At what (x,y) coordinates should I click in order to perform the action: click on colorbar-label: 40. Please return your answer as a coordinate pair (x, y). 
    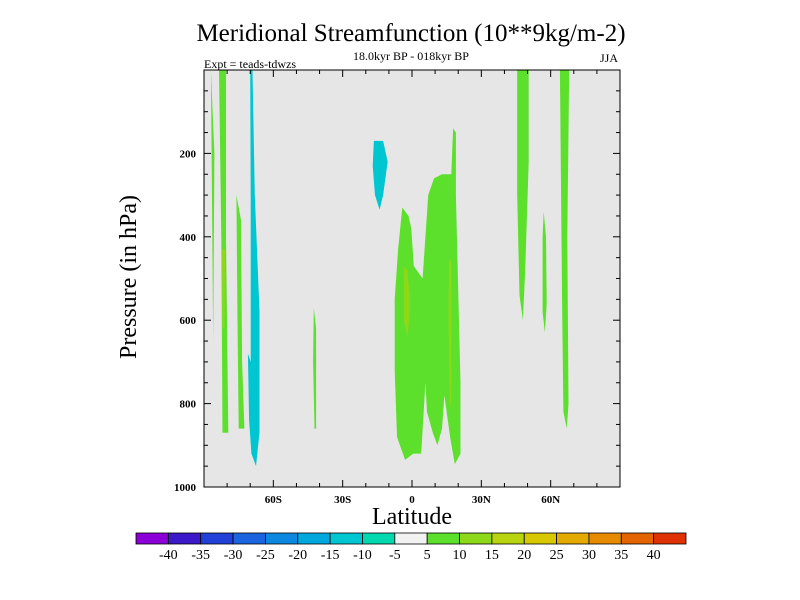
    Looking at the image, I should click on (654, 555).